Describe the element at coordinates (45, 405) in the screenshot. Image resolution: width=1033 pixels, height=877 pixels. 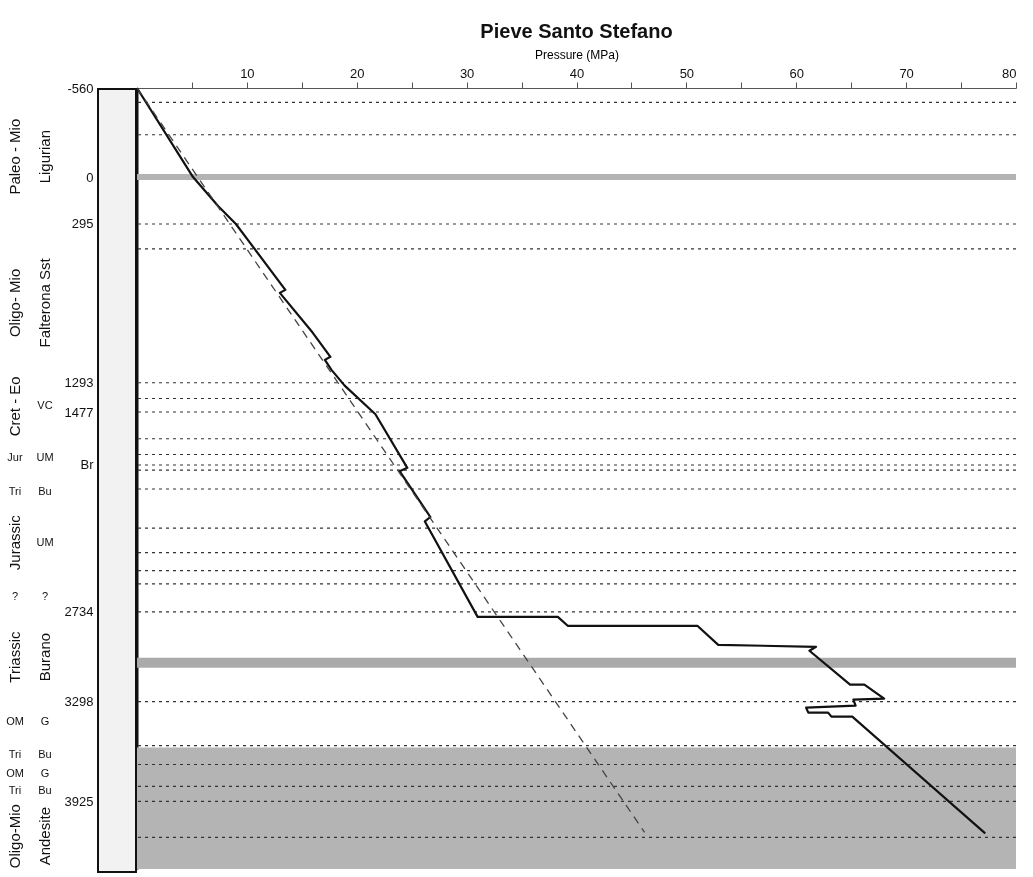
I see `text: VC` at that location.